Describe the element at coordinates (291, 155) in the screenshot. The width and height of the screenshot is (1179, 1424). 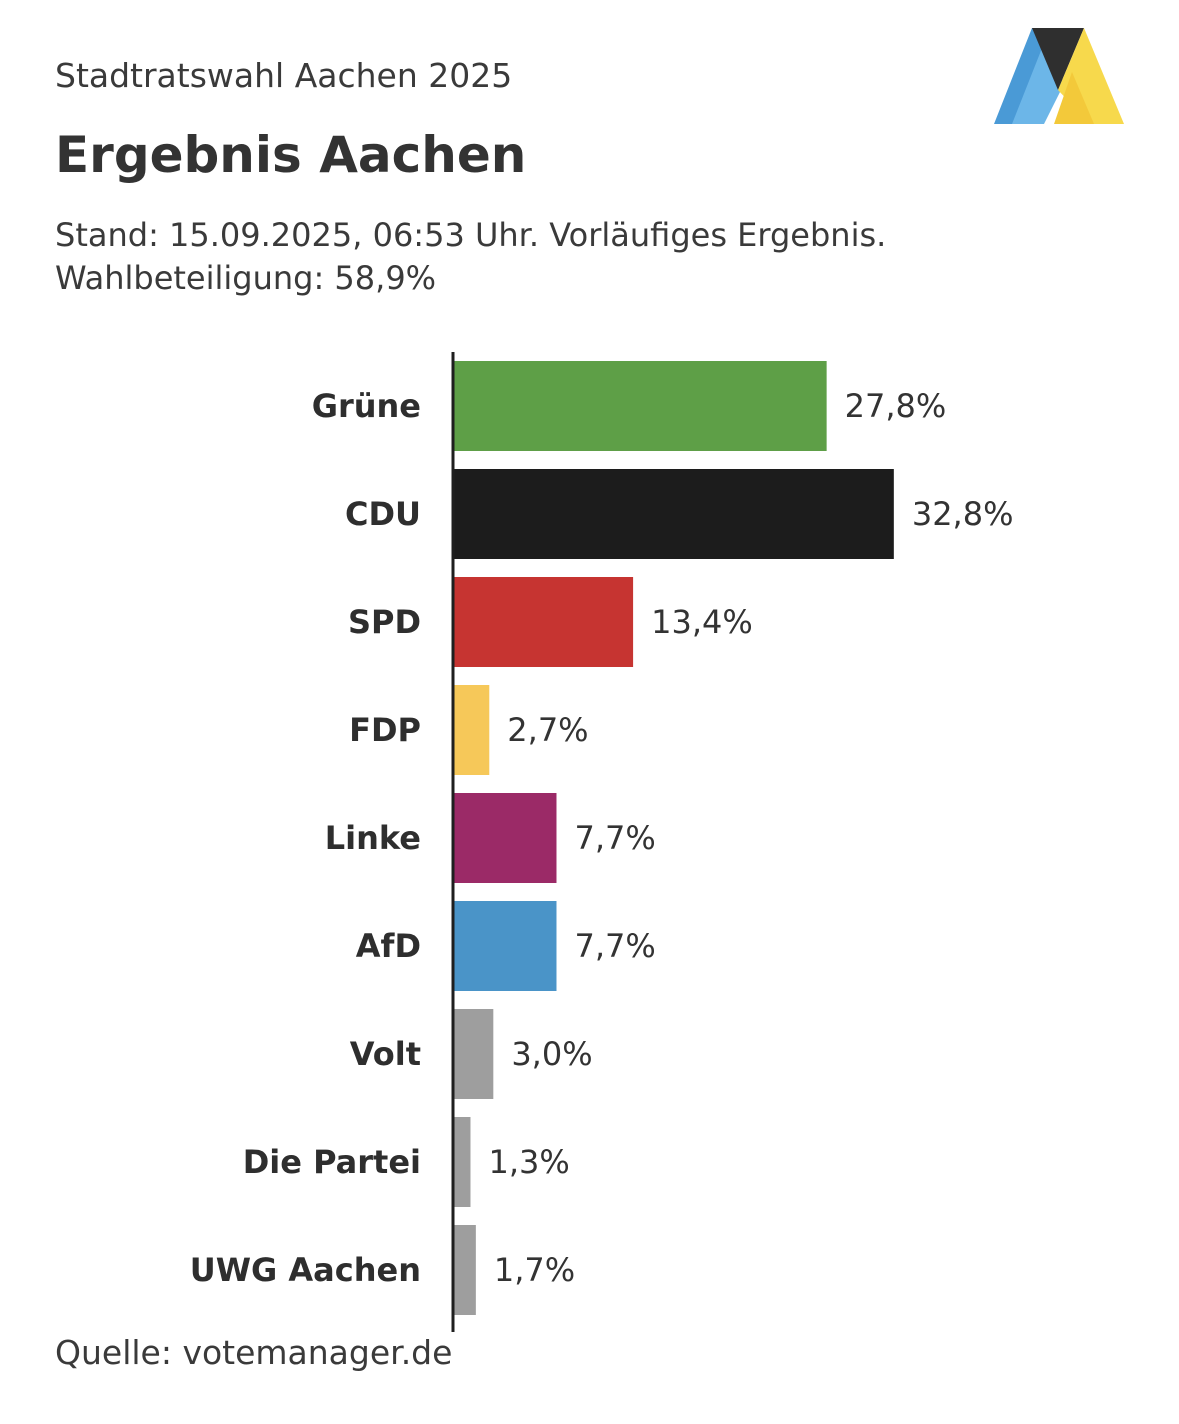
I see `chart-title: Ergebnis Aachen` at that location.